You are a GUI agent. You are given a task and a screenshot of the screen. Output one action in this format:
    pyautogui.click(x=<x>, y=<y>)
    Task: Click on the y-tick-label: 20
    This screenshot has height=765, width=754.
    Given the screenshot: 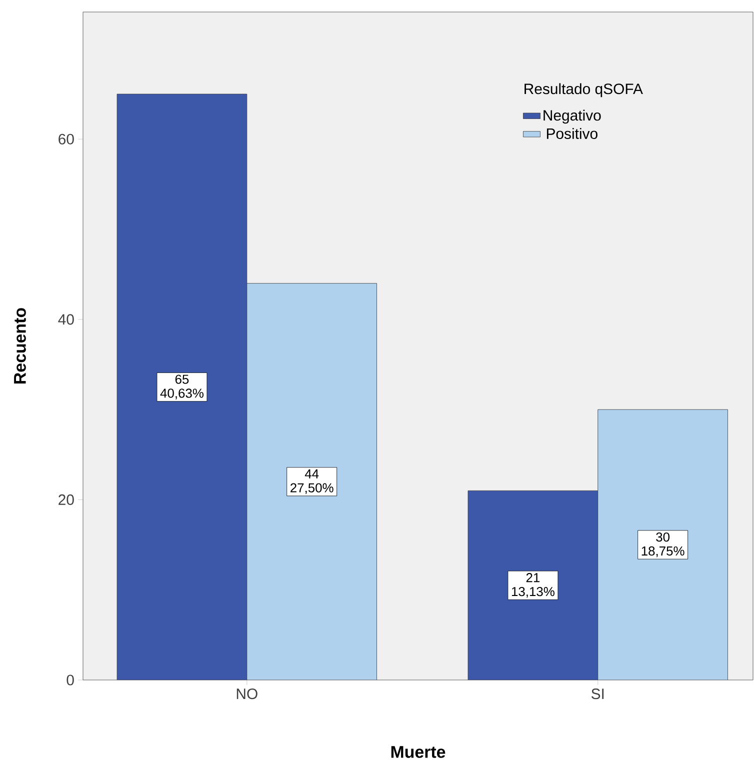 What is the action you would take?
    pyautogui.click(x=66, y=499)
    